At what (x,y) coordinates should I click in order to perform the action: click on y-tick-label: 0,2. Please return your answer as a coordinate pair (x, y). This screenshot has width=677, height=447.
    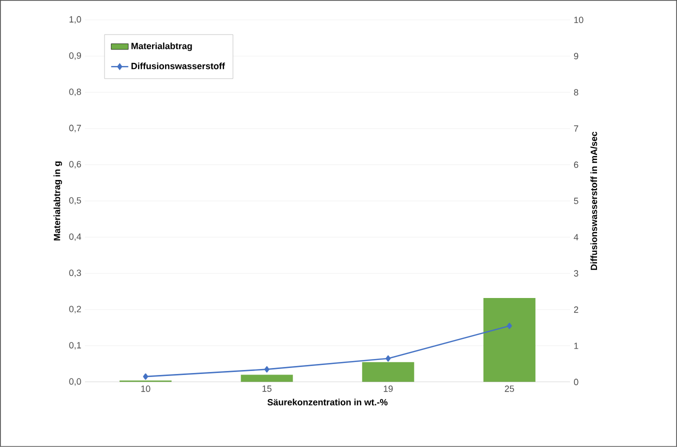
    Looking at the image, I should click on (75, 310).